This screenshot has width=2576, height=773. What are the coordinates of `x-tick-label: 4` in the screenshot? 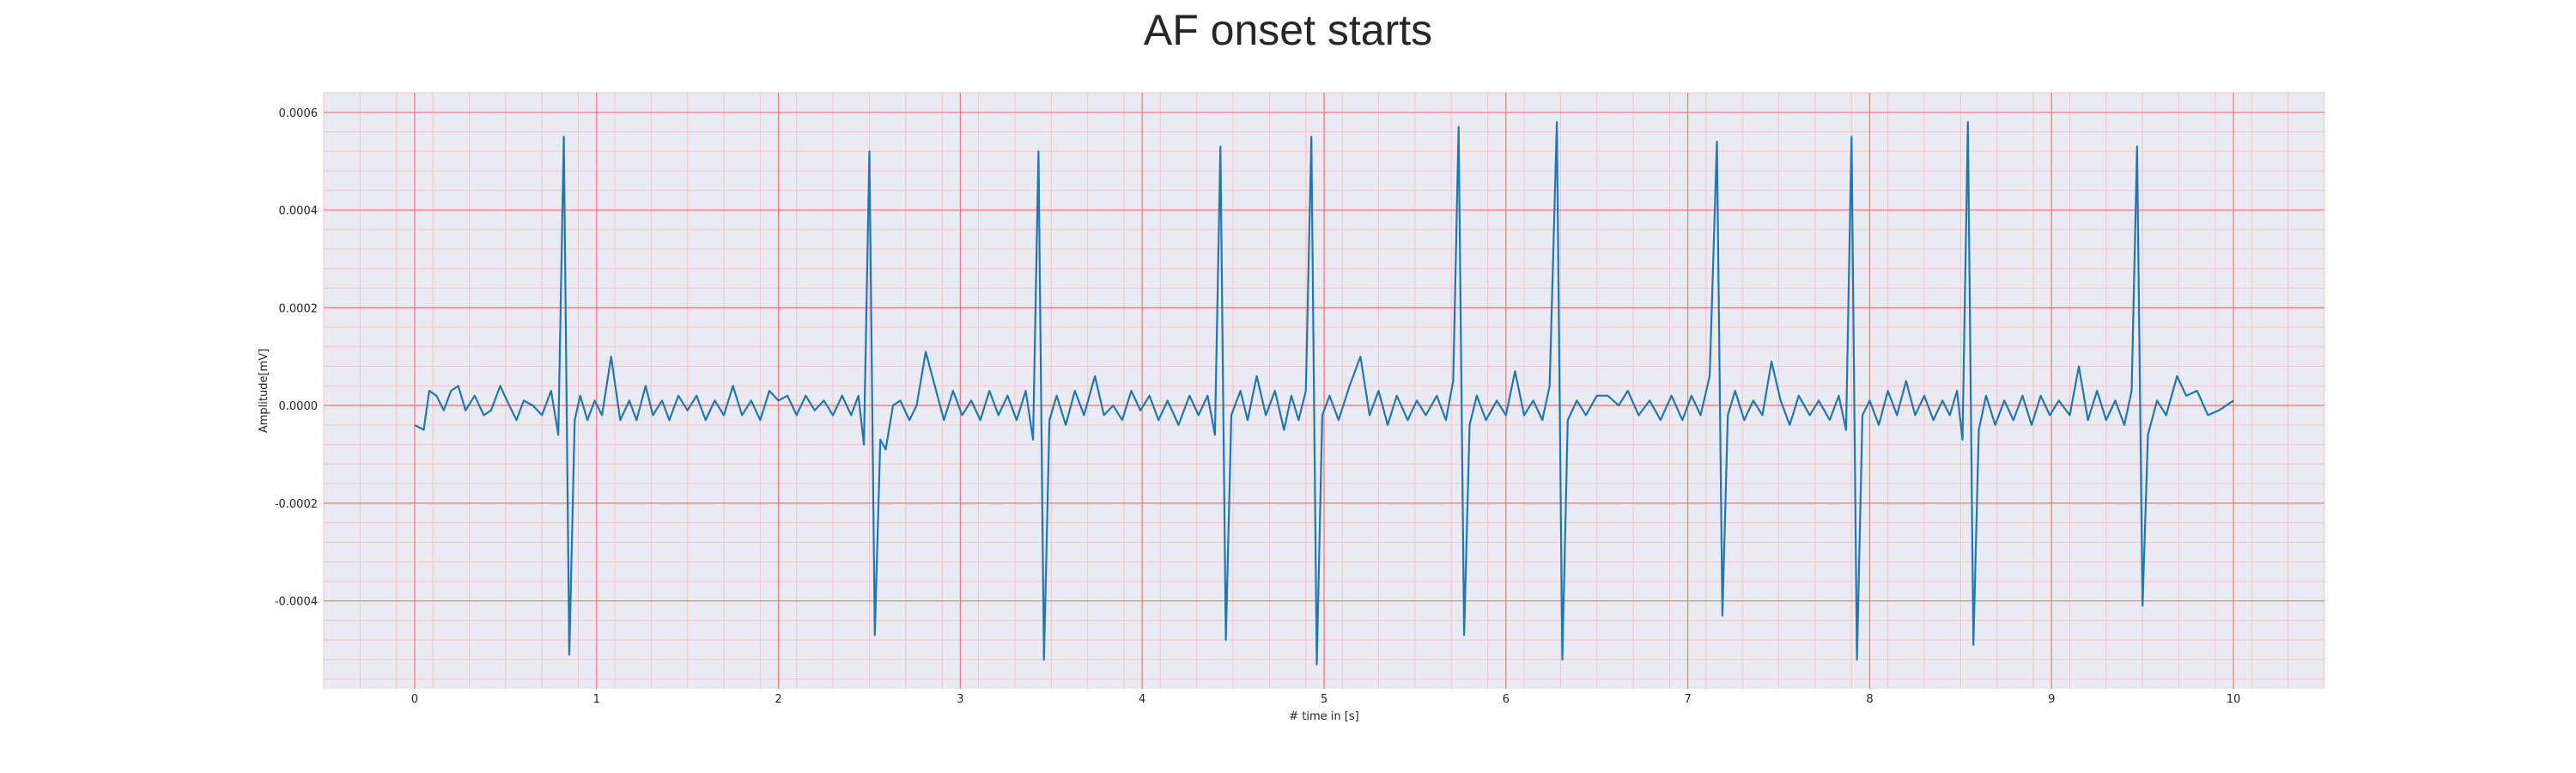 It's located at (1142, 699).